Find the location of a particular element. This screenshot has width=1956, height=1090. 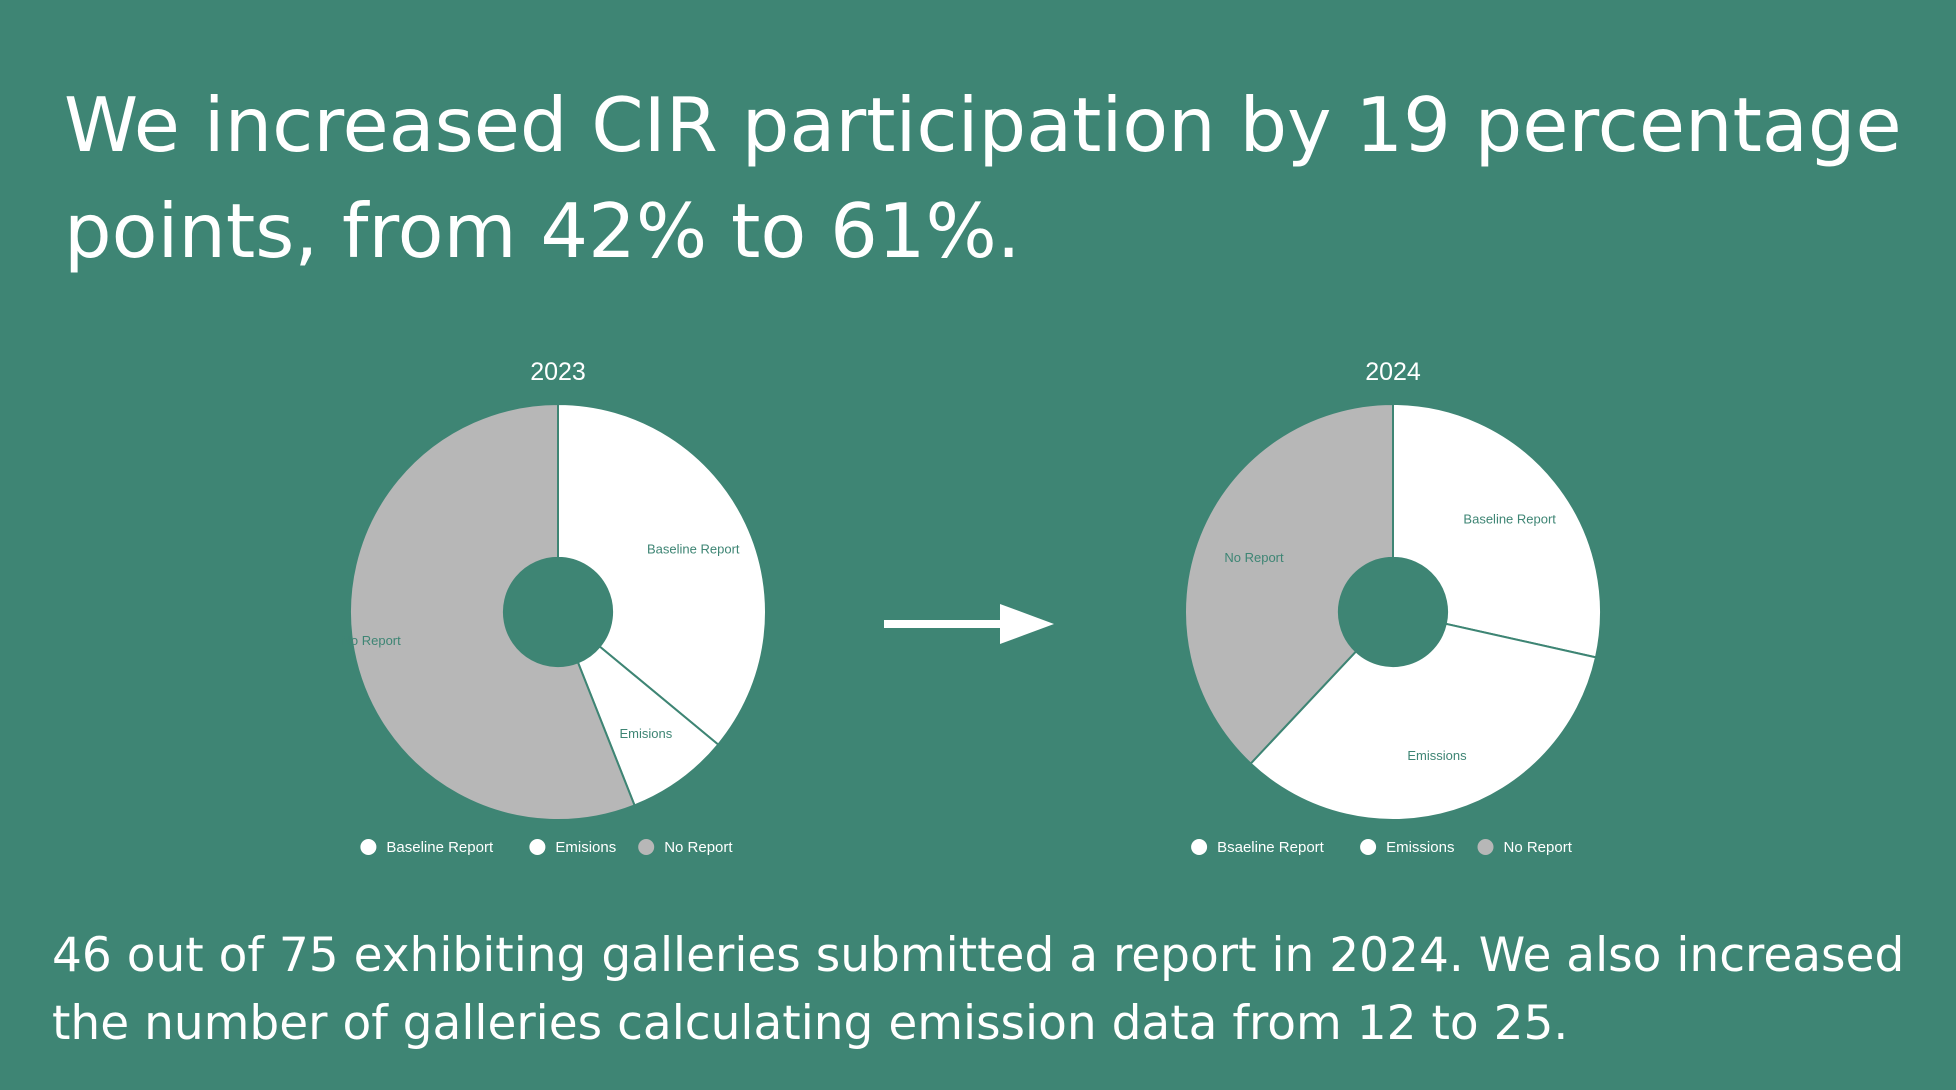

legend-label: Bsaeline Report is located at coordinates (1271, 847).